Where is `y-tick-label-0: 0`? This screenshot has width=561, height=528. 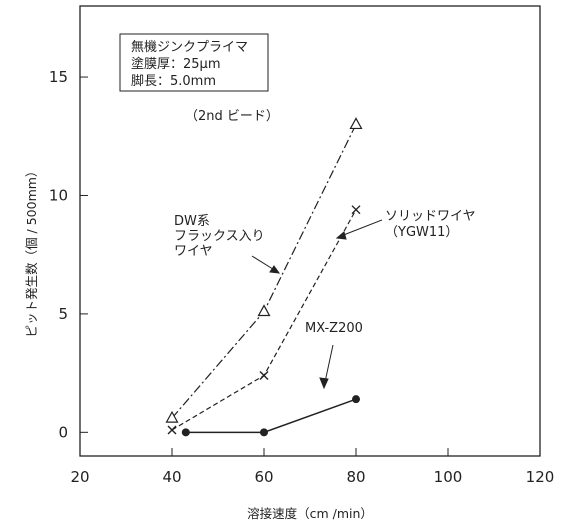
y-tick-label-0: 0 is located at coordinates (63, 432).